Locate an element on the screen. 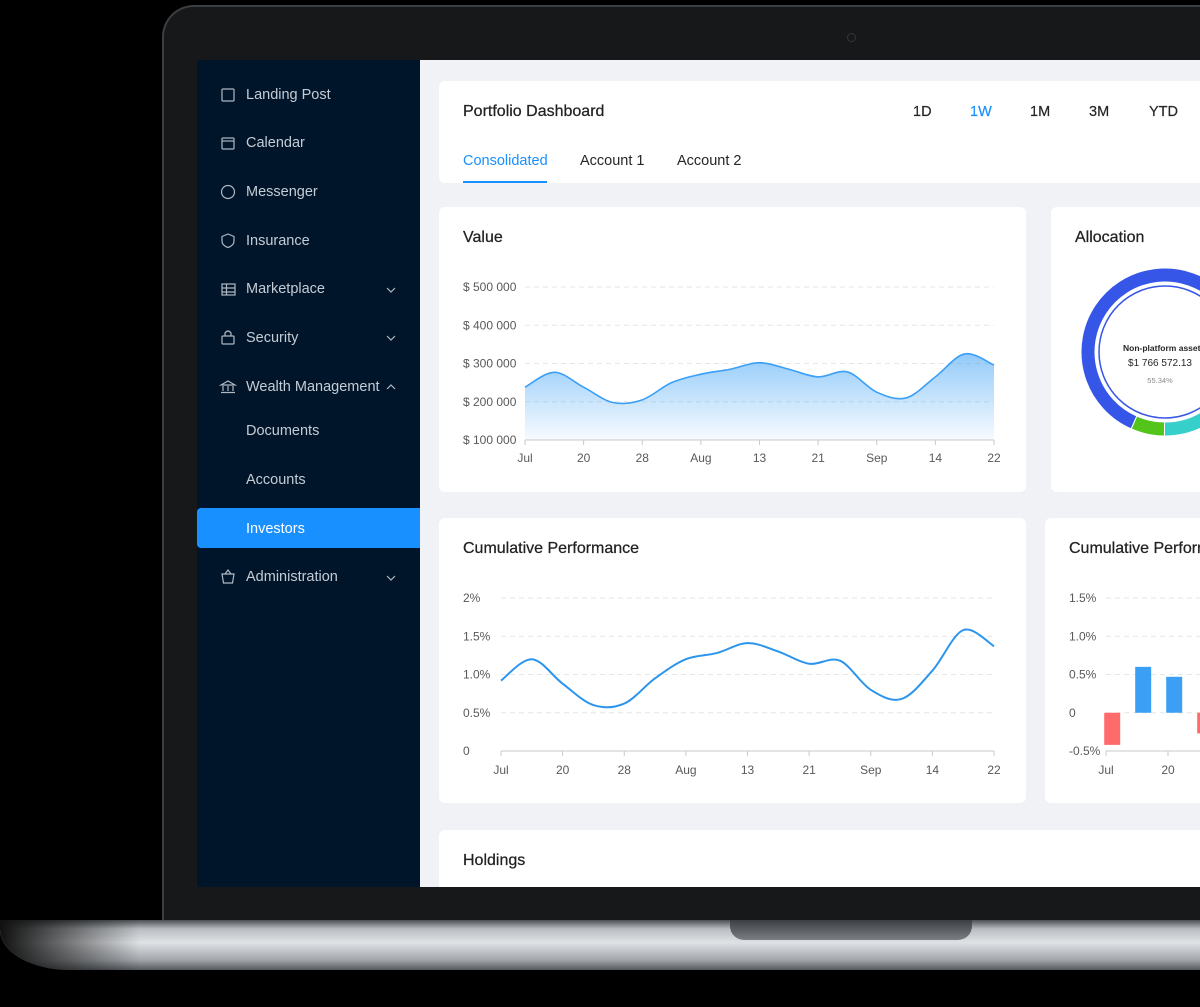 The width and height of the screenshot is (1200, 1007). y-tick-label: $ 400 000 is located at coordinates (490, 325).